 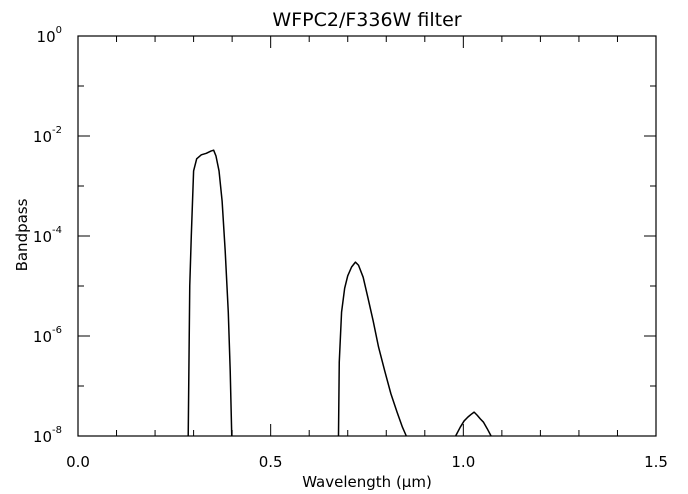 What do you see at coordinates (78, 462) in the screenshot?
I see `x-tick-label: 0.0` at bounding box center [78, 462].